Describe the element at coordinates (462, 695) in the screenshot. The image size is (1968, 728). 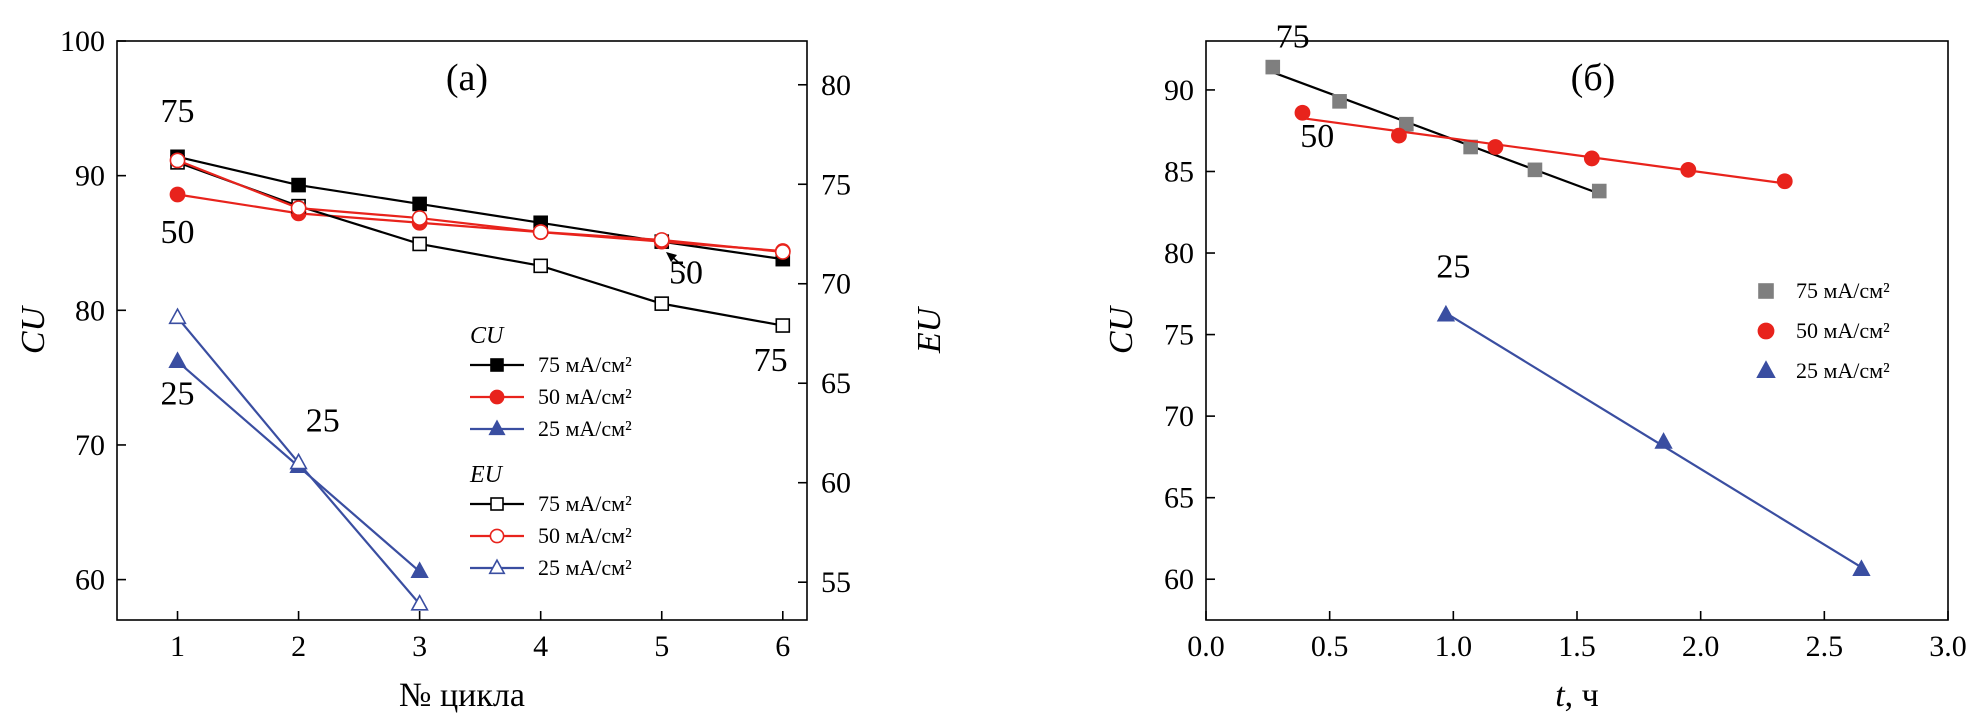
I see `x-axis-label-a: № цикла` at that location.